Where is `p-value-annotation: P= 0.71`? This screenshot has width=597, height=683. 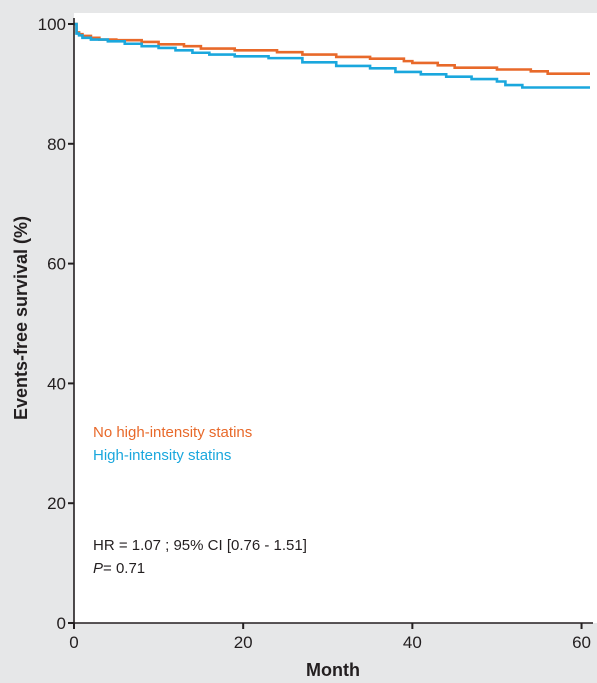
p-value-annotation: P= 0.71 is located at coordinates (119, 568).